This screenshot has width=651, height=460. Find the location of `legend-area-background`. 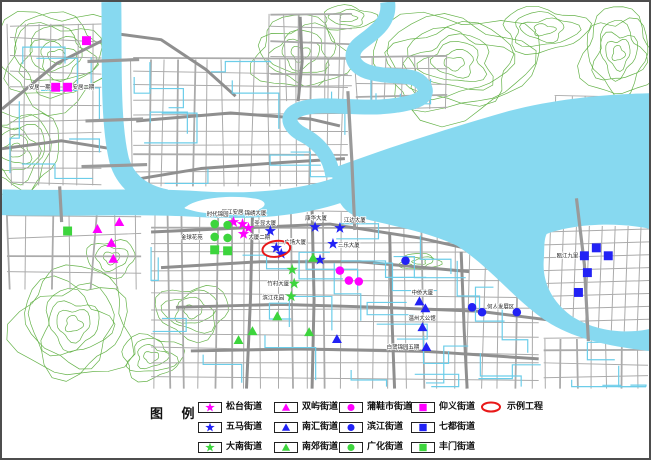

legend-area-background is located at coordinates (325, 424).